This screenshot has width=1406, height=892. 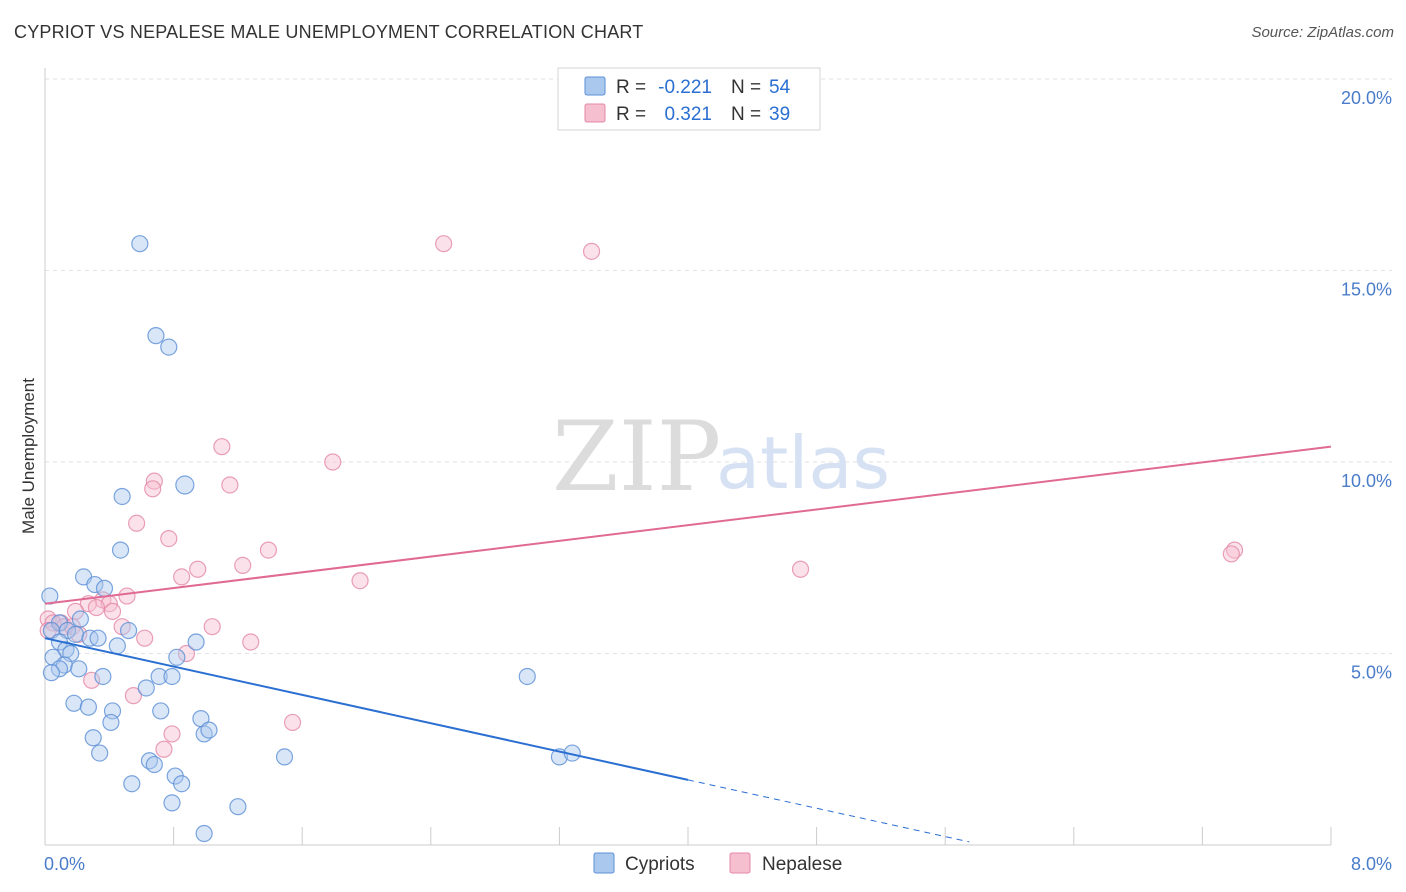 What do you see at coordinates (802, 864) in the screenshot?
I see `legend-nepalese-label: Nepalese` at bounding box center [802, 864].